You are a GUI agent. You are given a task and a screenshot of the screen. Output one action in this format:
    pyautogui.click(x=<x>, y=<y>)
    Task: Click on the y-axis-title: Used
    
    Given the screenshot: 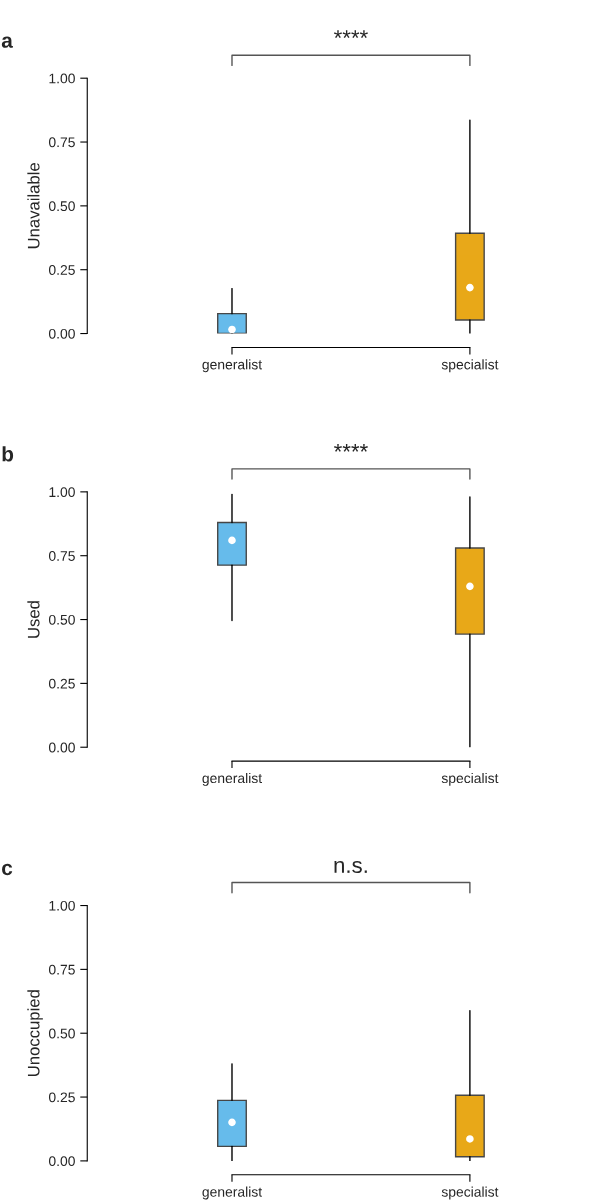 What is the action you would take?
    pyautogui.click(x=33, y=619)
    